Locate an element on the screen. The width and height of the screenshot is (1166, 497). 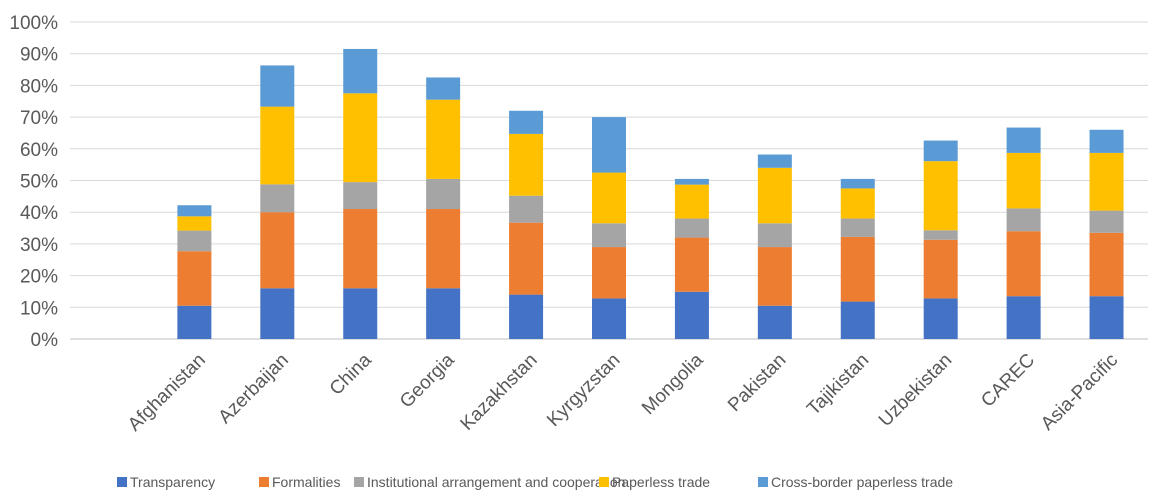
x-tick-label: Tajikistan is located at coordinates (838, 385).